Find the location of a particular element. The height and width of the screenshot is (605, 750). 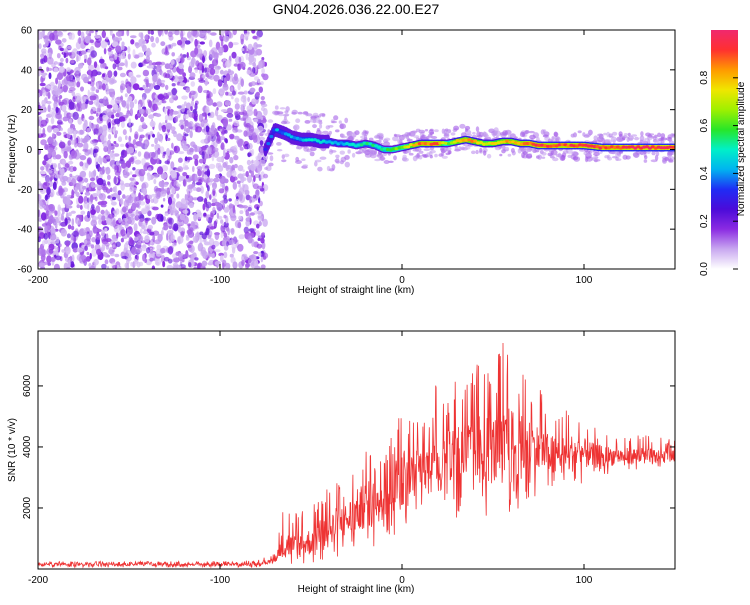

y-tick-label: 6000 is located at coordinates (27, 385).